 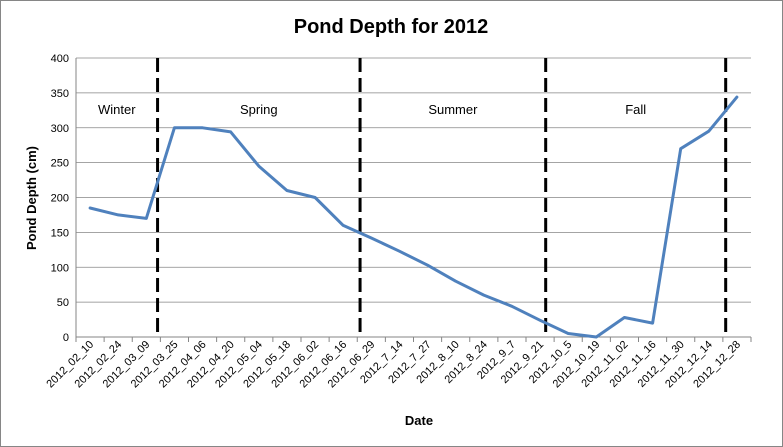 I want to click on y-tick-label: 350, so click(x=60, y=94).